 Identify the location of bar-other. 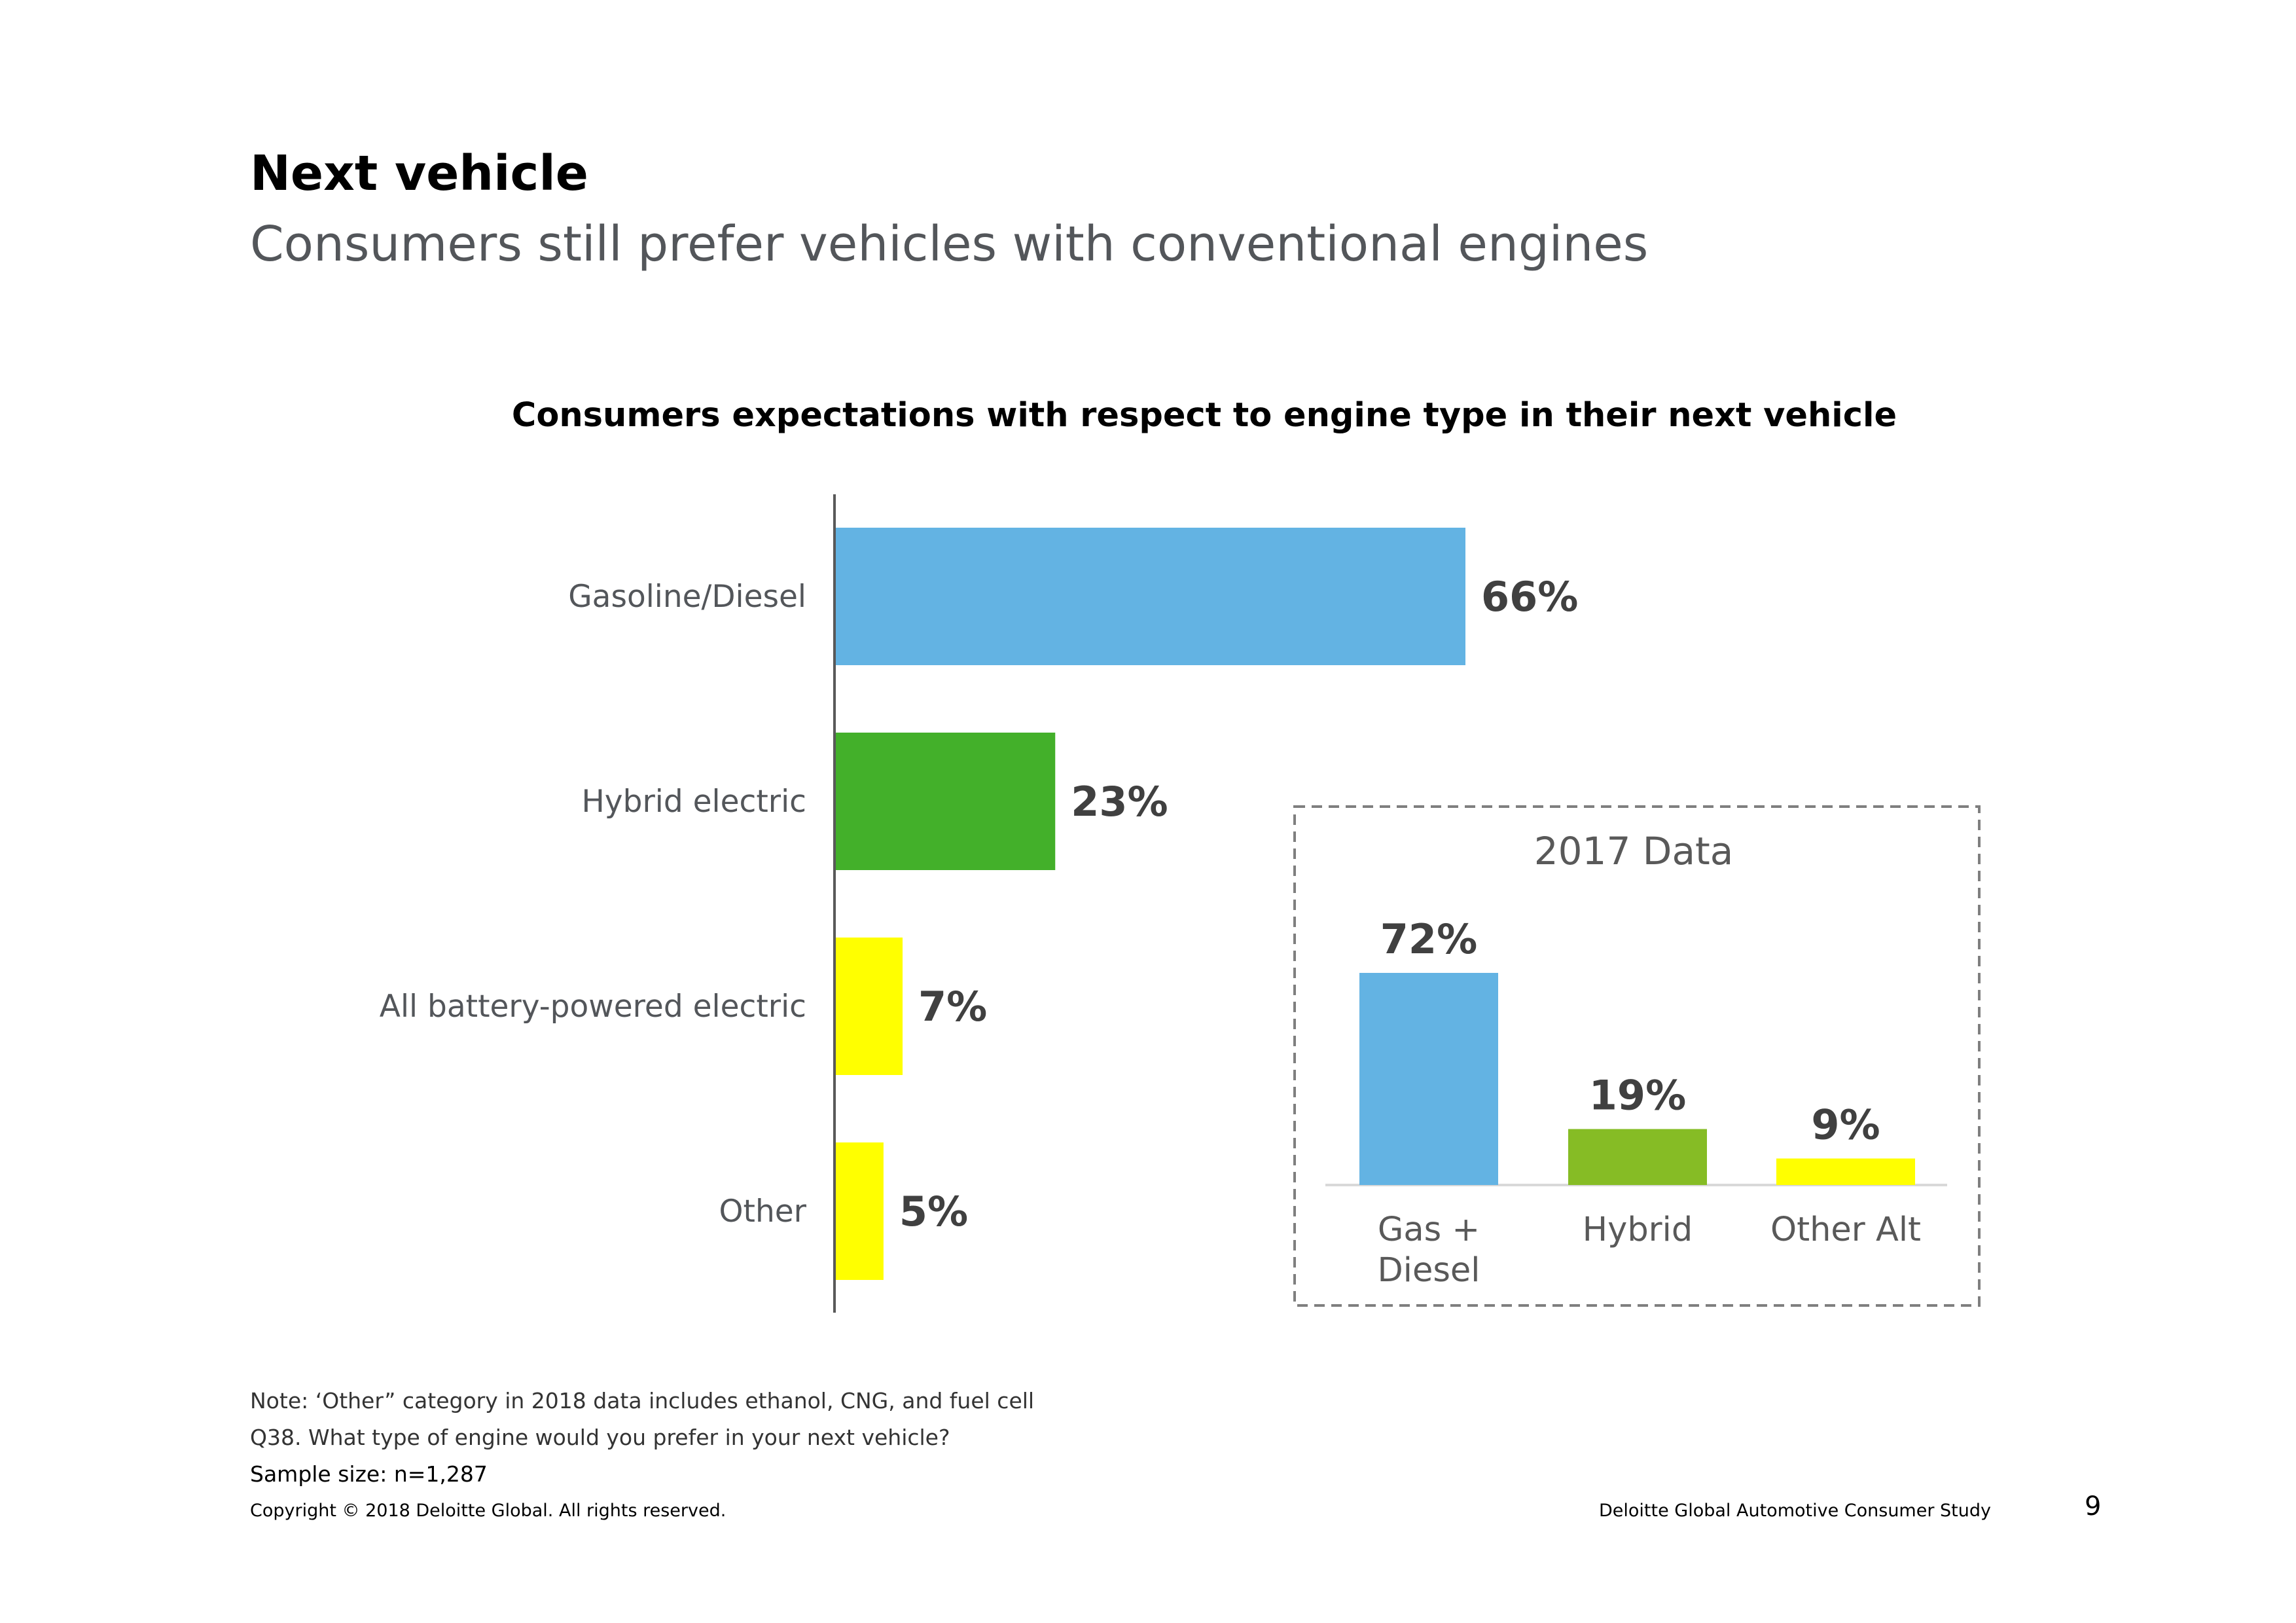
(860, 1211).